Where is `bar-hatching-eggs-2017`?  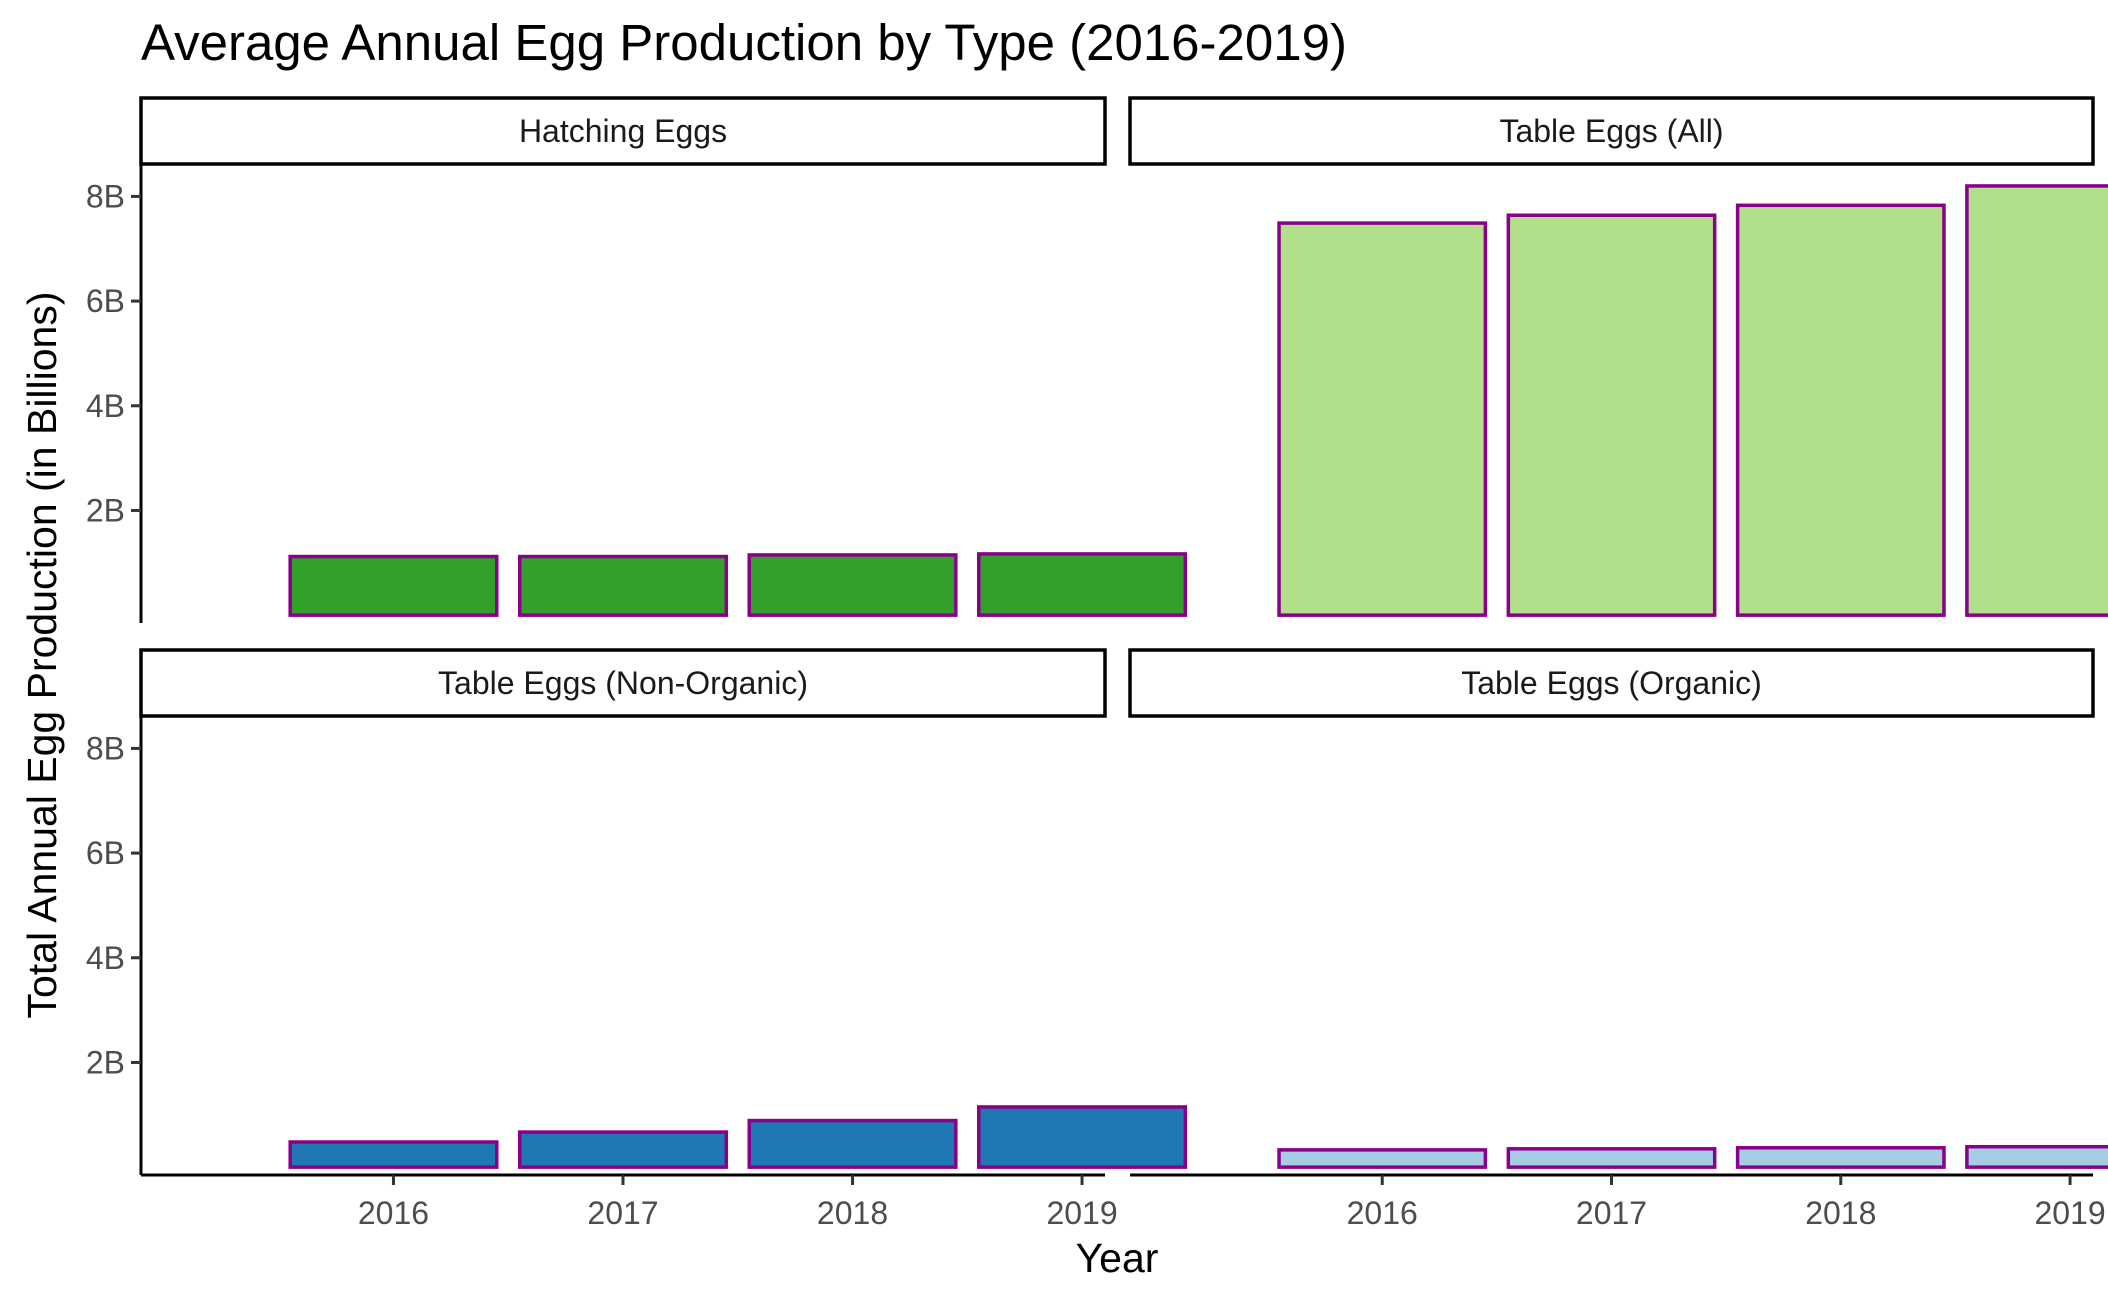 bar-hatching-eggs-2017 is located at coordinates (623, 585).